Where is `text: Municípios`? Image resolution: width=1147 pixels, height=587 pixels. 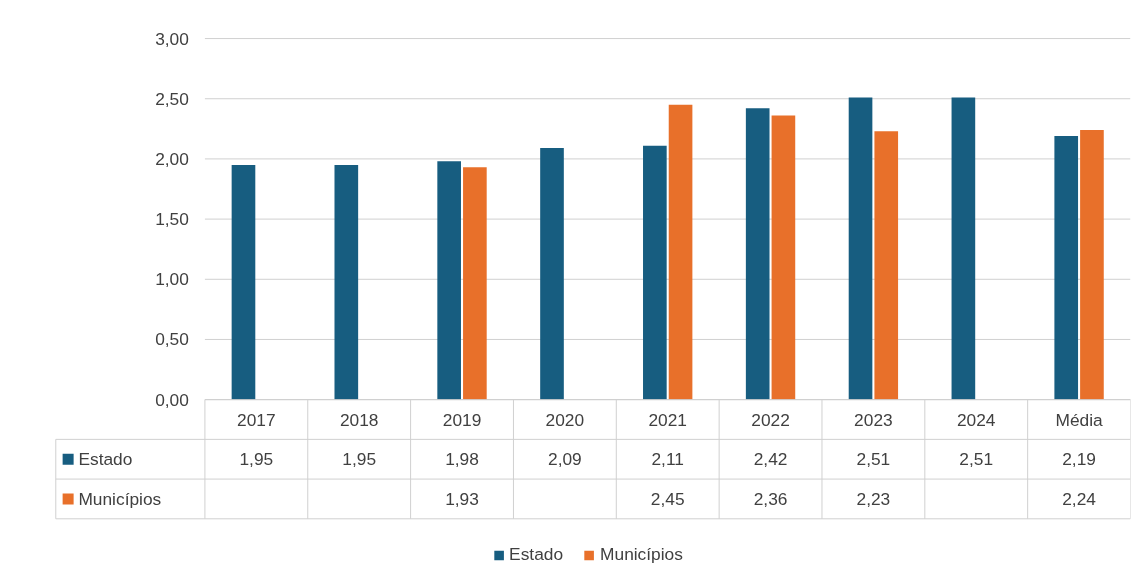
text: Municípios is located at coordinates (120, 498).